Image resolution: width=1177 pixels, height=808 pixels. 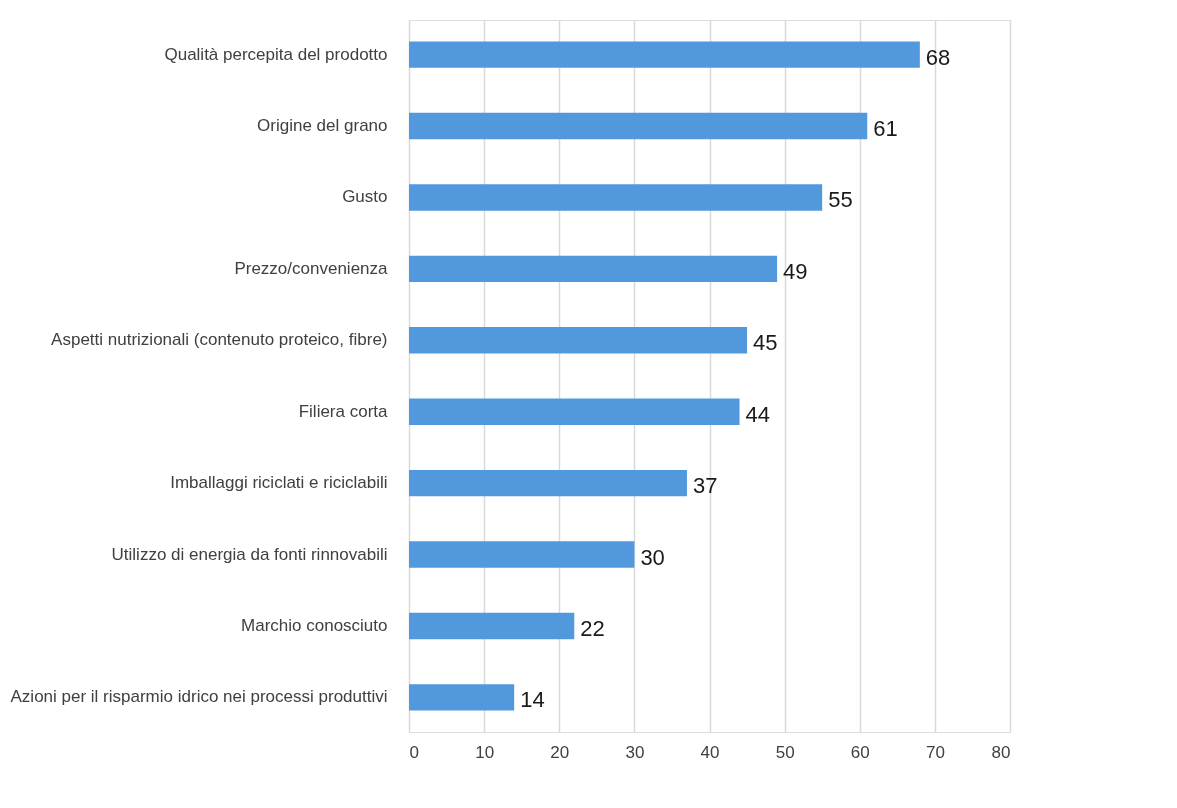 What do you see at coordinates (279, 483) in the screenshot?
I see `y-tick-label: Imballaggi riciclati e riciclabili` at bounding box center [279, 483].